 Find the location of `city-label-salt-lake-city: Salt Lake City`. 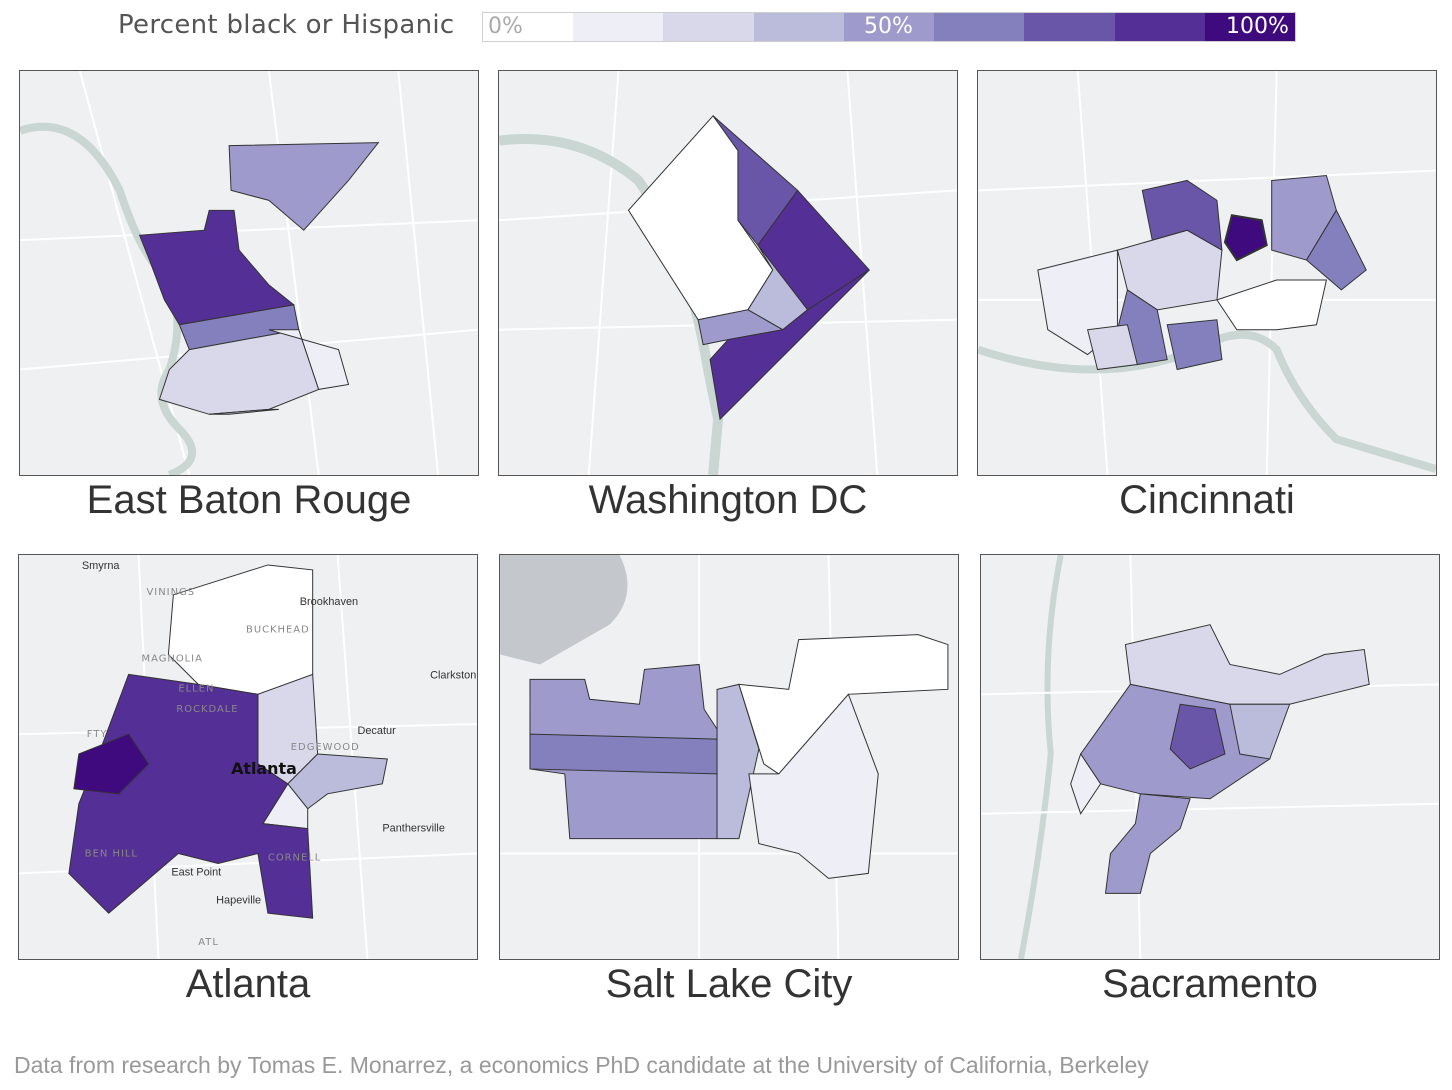

city-label-salt-lake-city: Salt Lake City is located at coordinates (729, 984).